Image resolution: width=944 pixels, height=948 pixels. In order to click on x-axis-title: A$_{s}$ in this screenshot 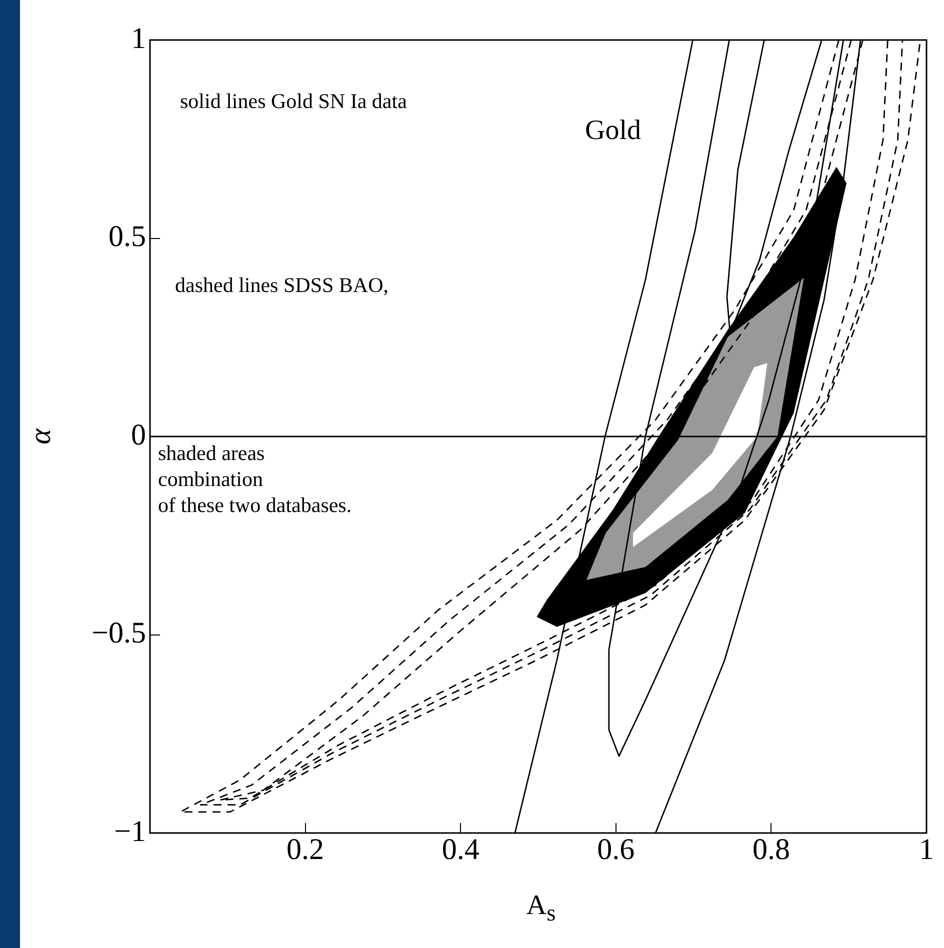, I will do `click(541, 909)`.